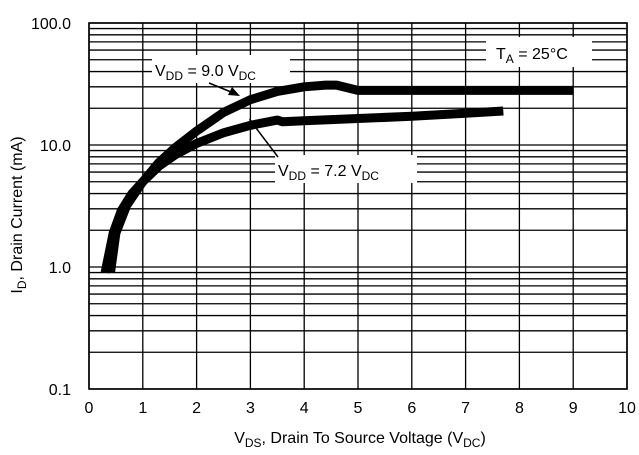  What do you see at coordinates (264, 138) in the screenshot?
I see `vdd72-arrow` at bounding box center [264, 138].